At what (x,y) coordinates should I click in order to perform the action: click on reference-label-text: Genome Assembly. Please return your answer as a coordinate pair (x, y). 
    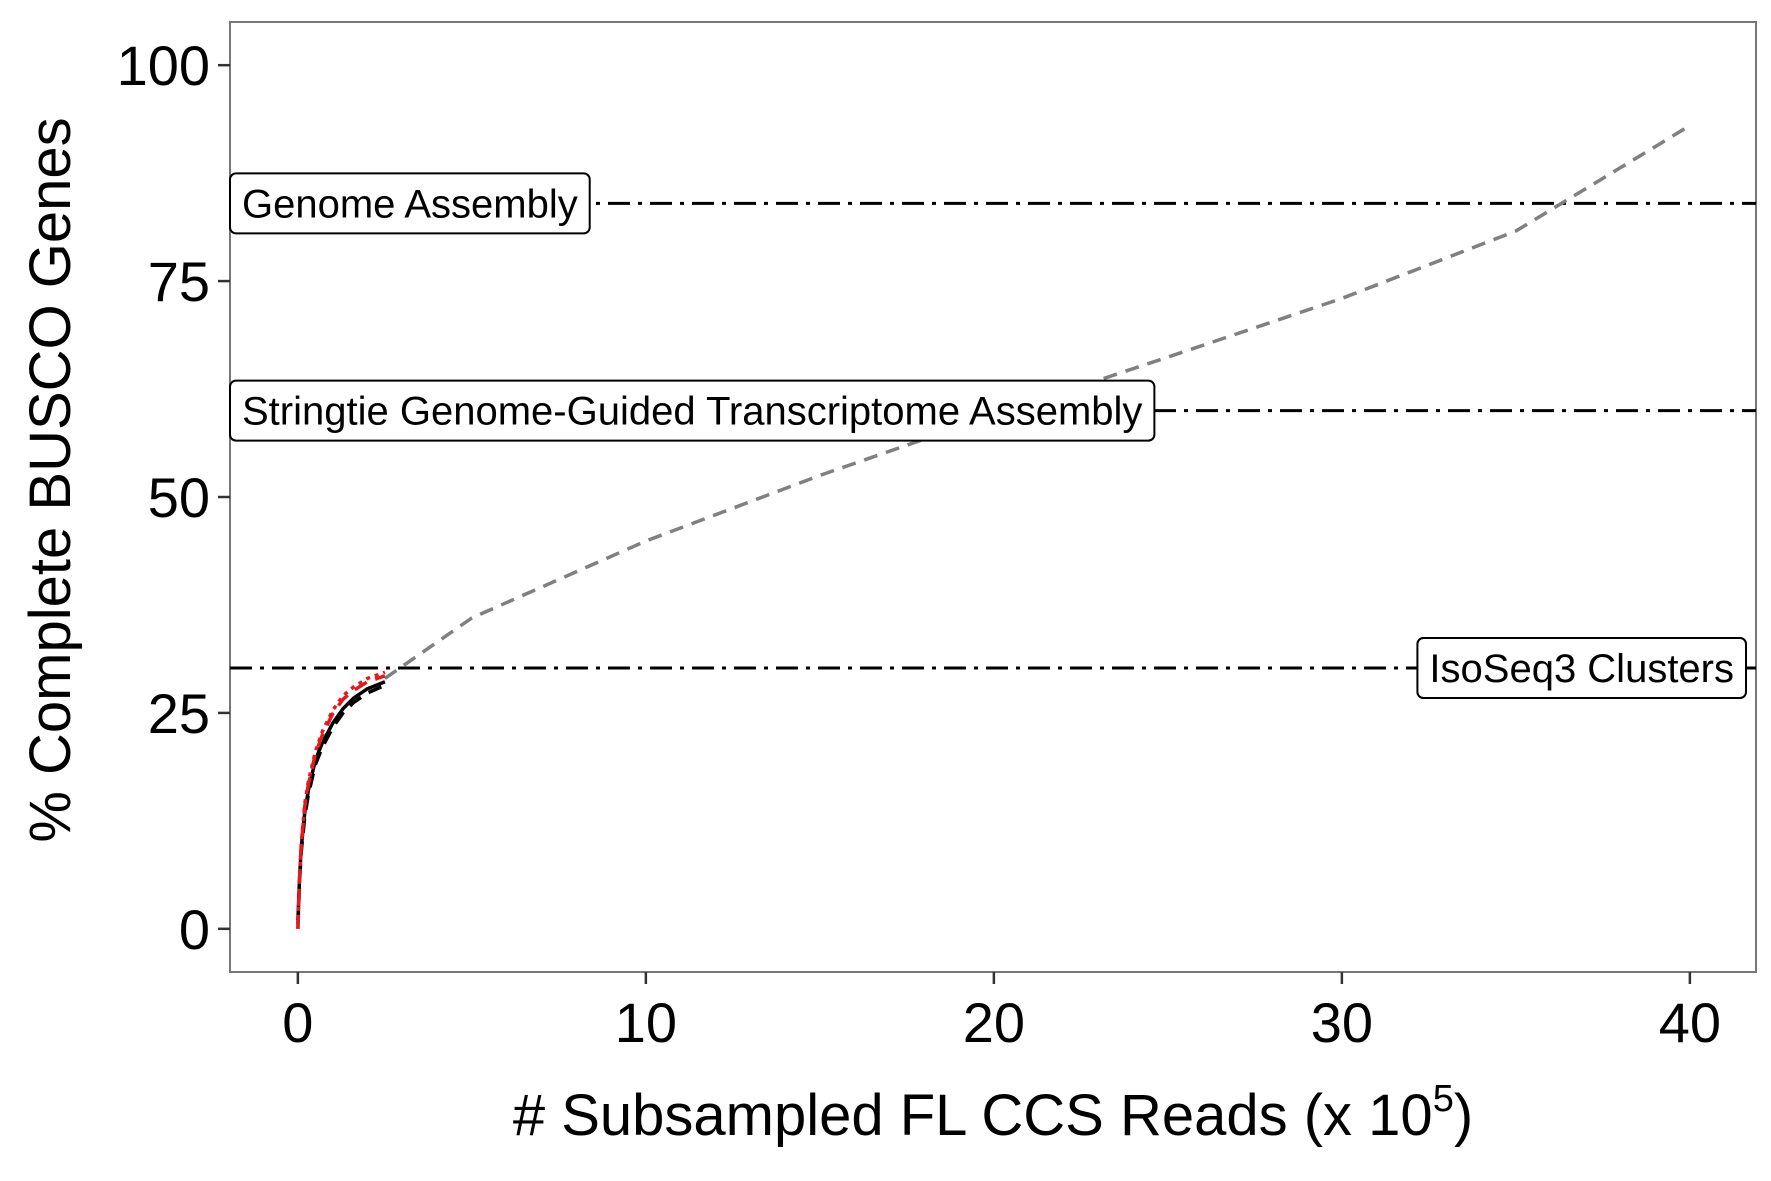
    Looking at the image, I should click on (410, 204).